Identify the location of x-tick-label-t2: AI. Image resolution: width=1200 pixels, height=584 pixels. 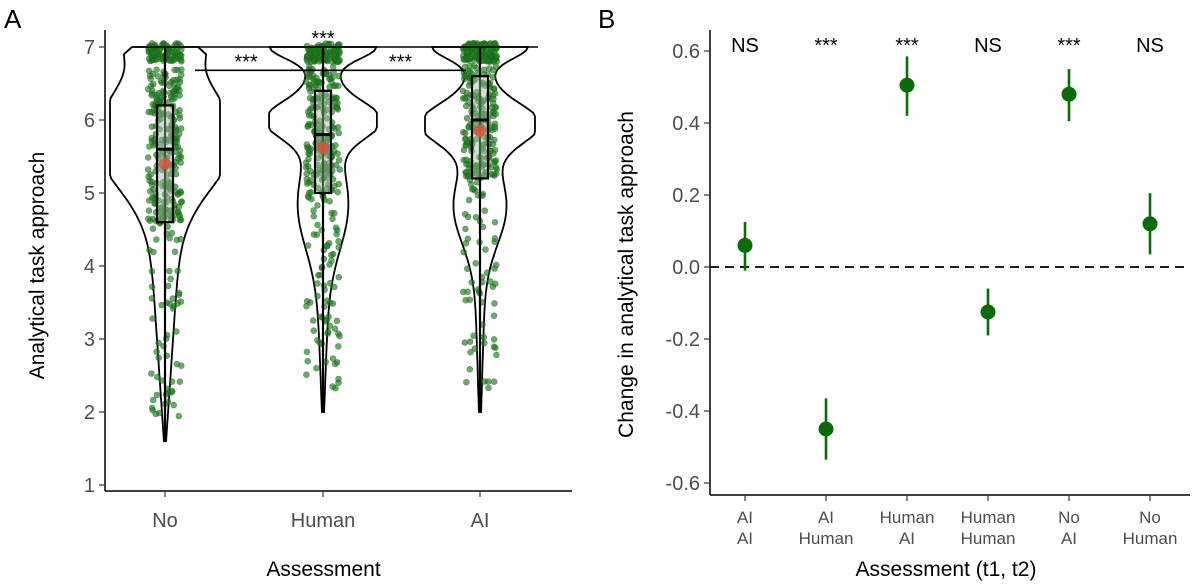
(1069, 538).